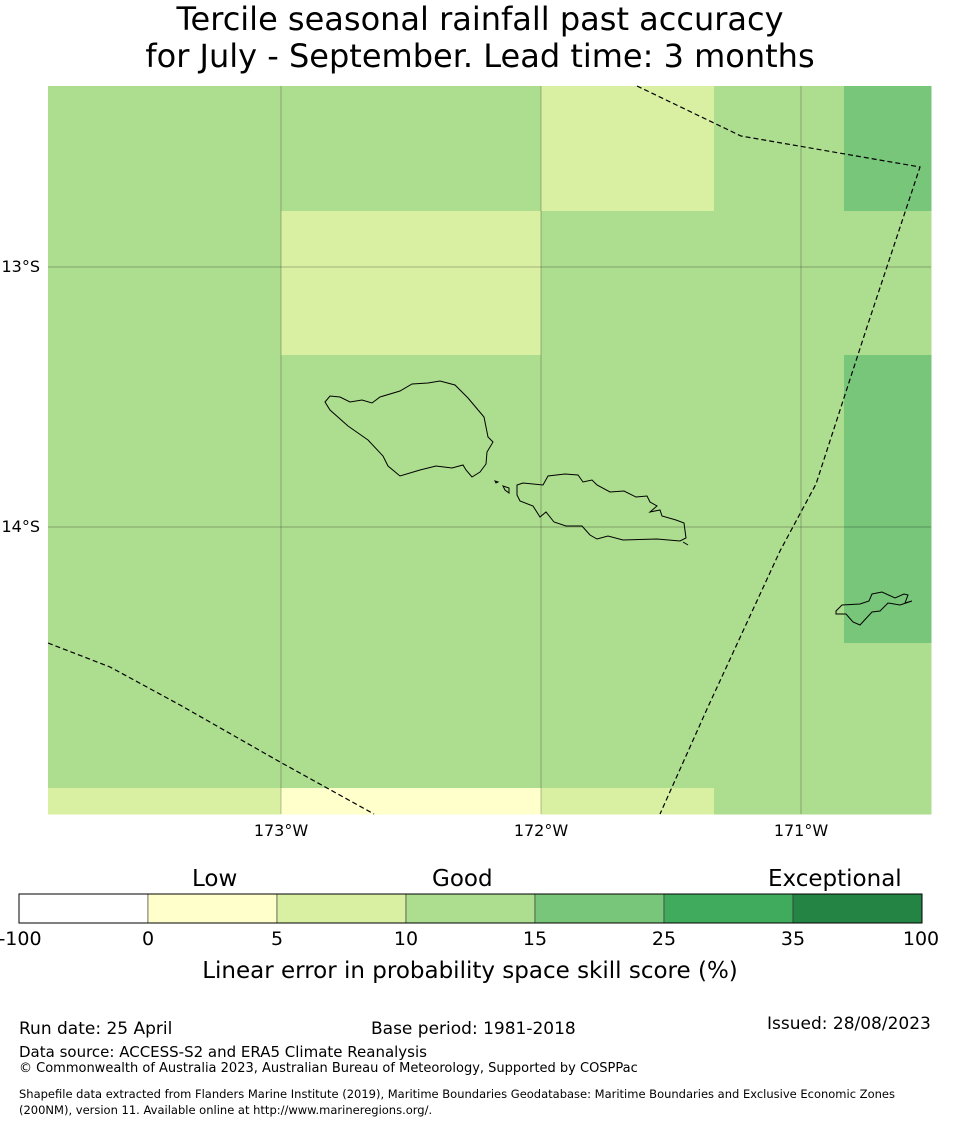  What do you see at coordinates (20, 526) in the screenshot?
I see `lat-label-14s: 14°S` at bounding box center [20, 526].